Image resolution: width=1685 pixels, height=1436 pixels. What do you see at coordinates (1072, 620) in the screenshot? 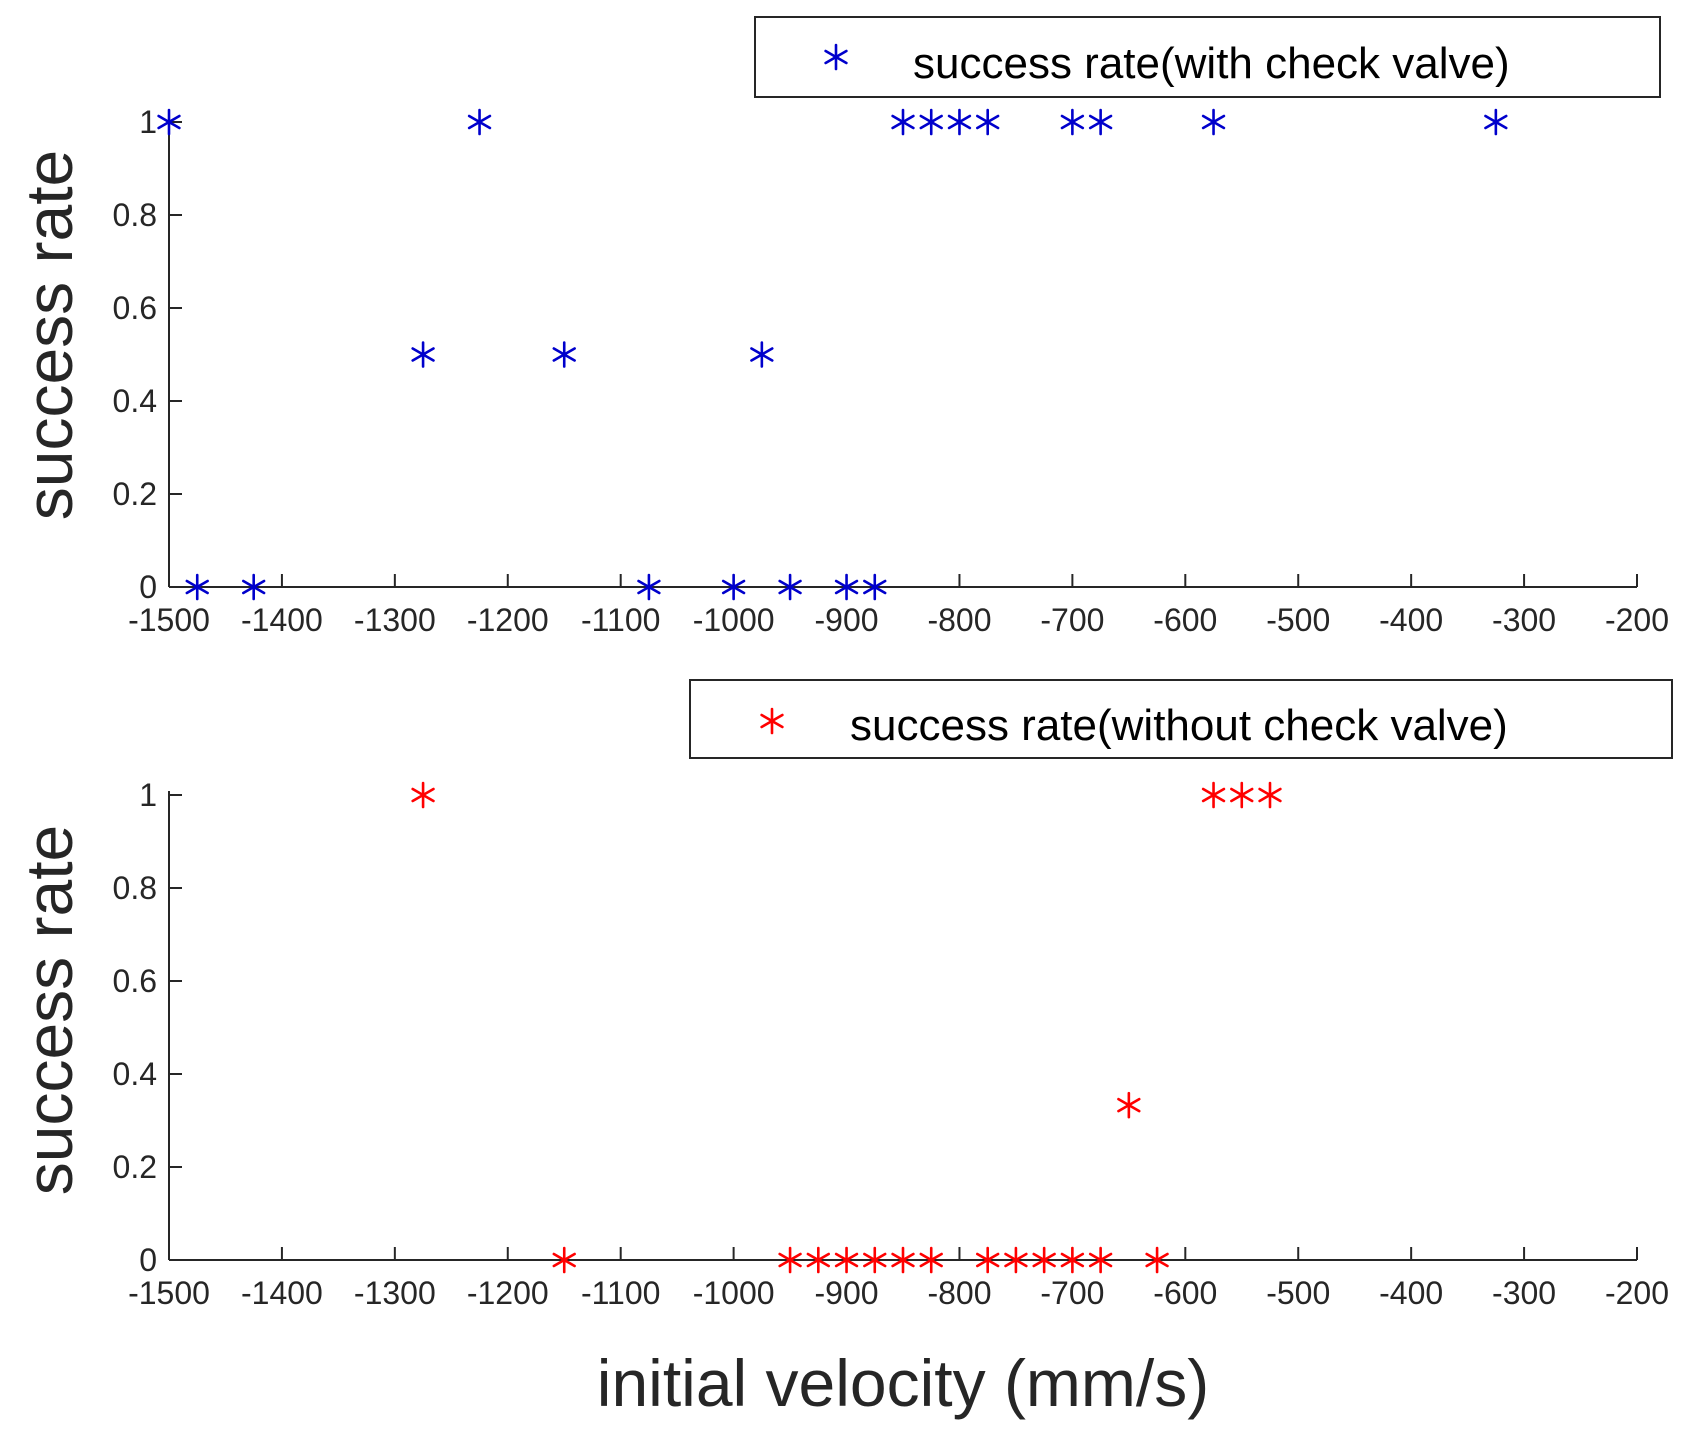
I see `top-x-tick-label: -700` at bounding box center [1072, 620].